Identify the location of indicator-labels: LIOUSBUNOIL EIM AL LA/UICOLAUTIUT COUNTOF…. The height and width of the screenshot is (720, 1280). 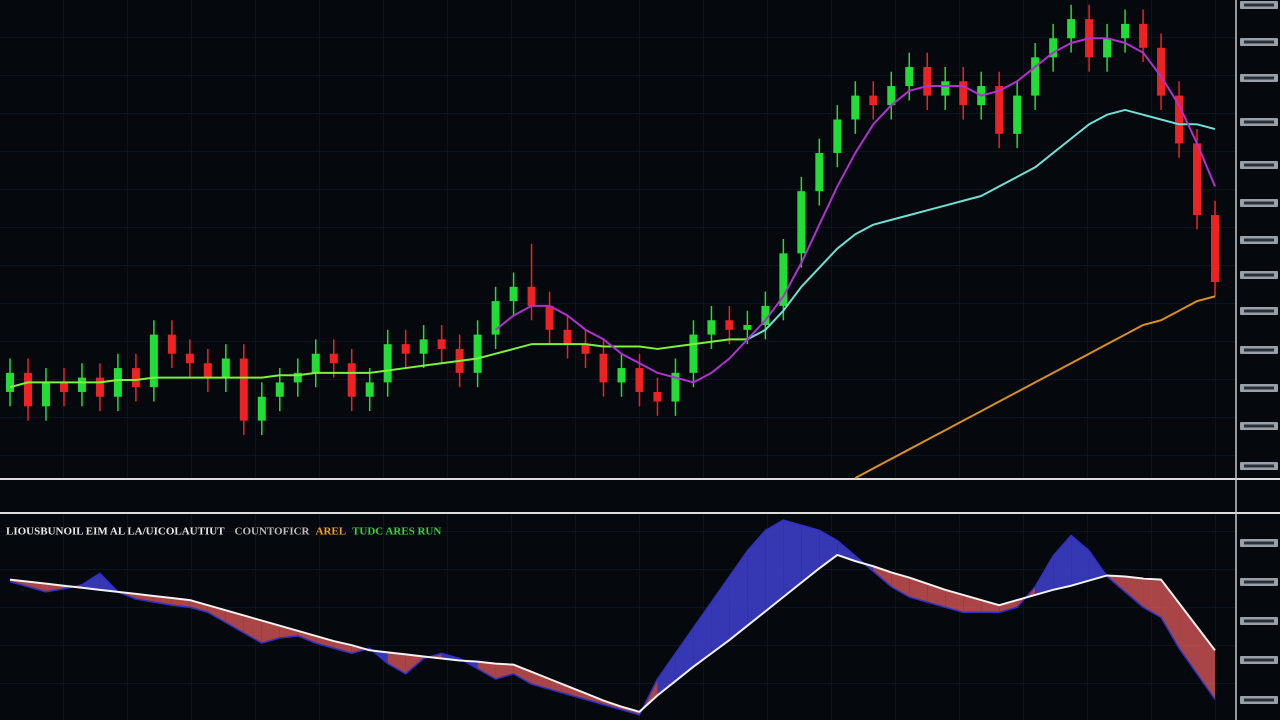
(223, 532).